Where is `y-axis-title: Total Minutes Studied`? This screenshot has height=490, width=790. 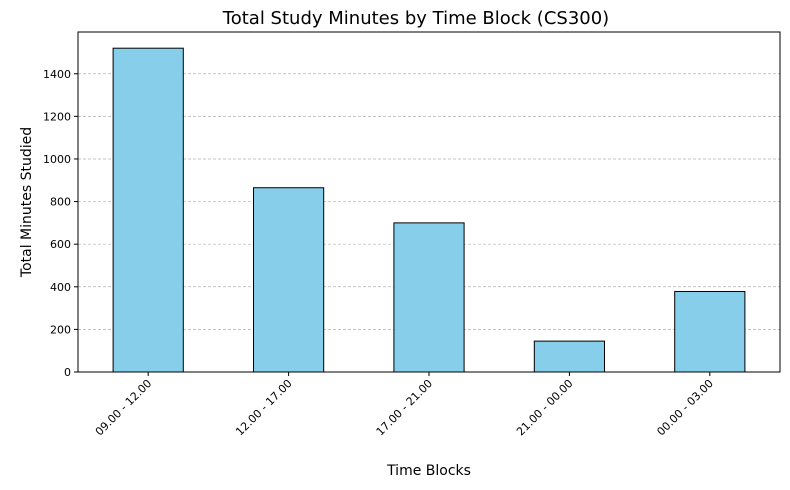
y-axis-title: Total Minutes Studied is located at coordinates (27, 202).